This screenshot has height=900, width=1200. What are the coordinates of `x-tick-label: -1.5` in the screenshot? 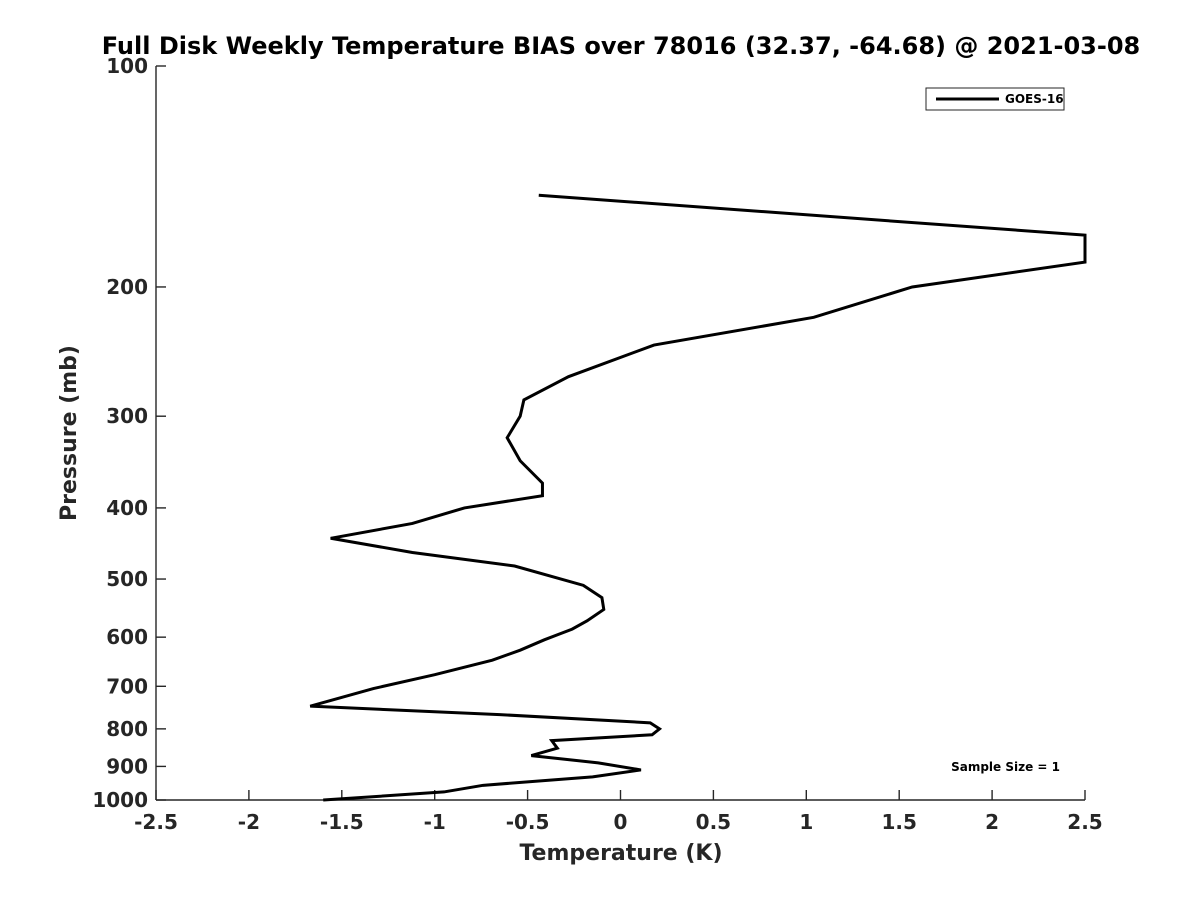 It's located at (342, 822).